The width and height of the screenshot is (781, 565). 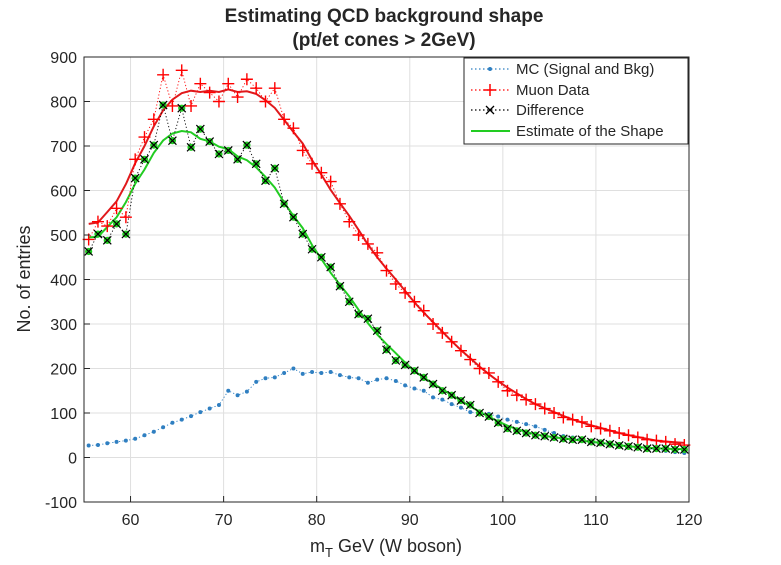 I want to click on legend-label-estimate: Estimate of the Shape, so click(x=590, y=131).